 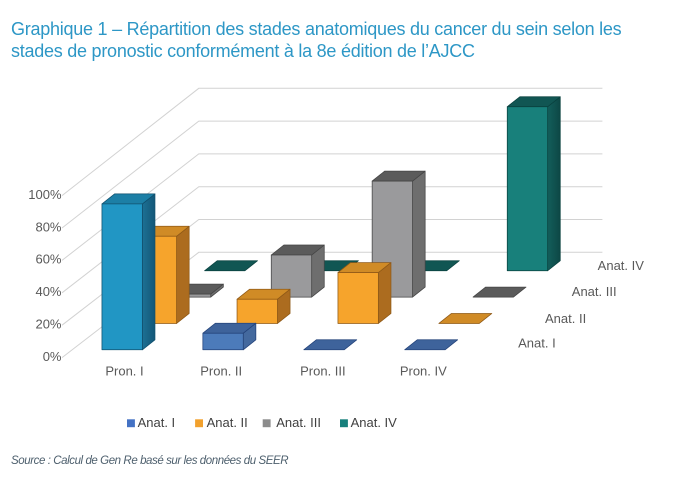 I want to click on svg-text: 80%, so click(x=48, y=226).